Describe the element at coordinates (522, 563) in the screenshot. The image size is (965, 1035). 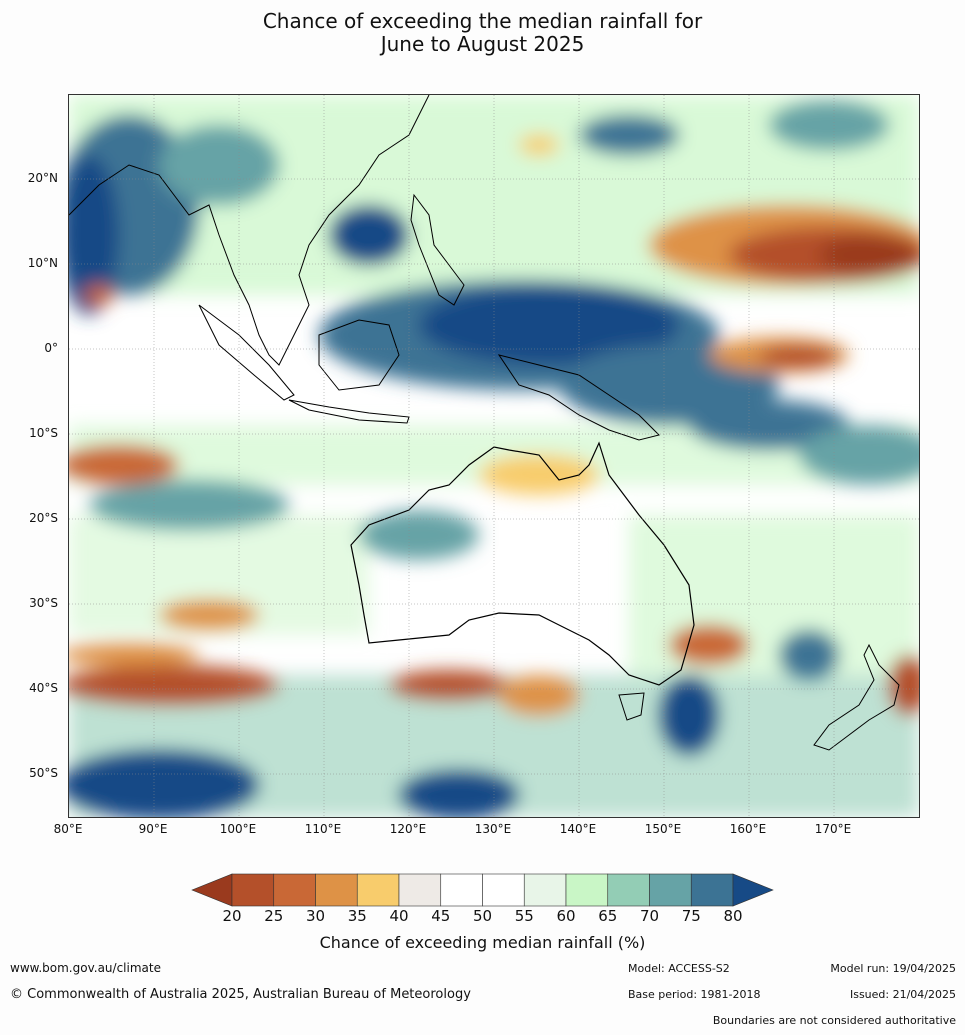
I see `australia-outline` at that location.